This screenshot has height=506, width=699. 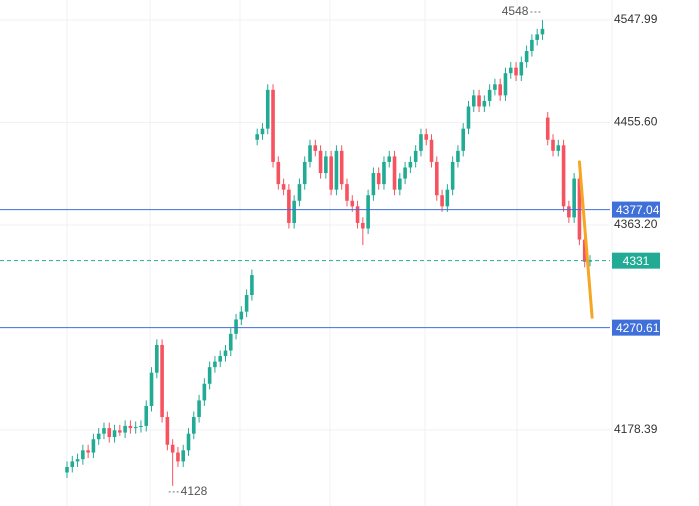 I want to click on price-label: 4377.04, so click(x=638, y=210).